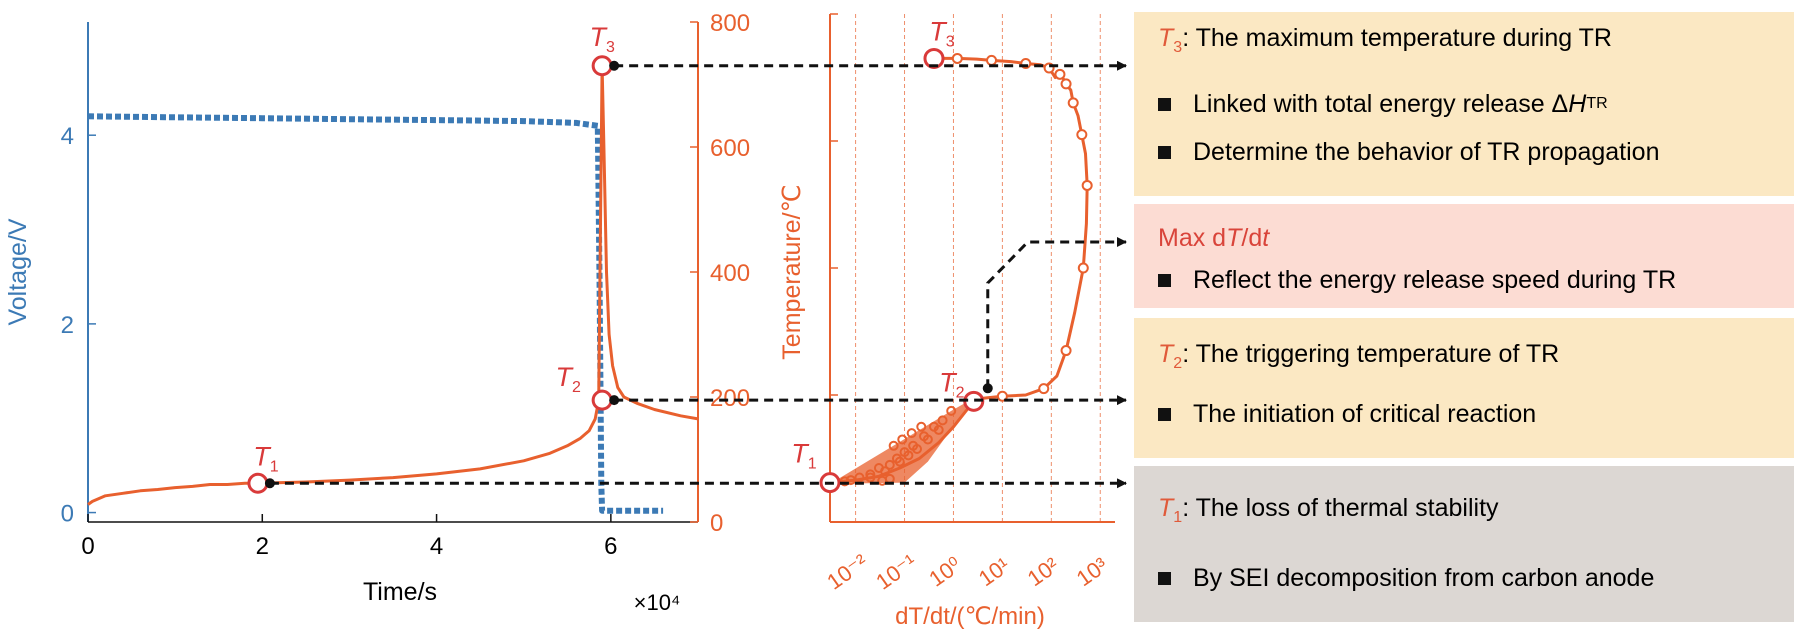 The image size is (1802, 634). What do you see at coordinates (896, 571) in the screenshot?
I see `x-tick-label: 10⁻¹` at bounding box center [896, 571].